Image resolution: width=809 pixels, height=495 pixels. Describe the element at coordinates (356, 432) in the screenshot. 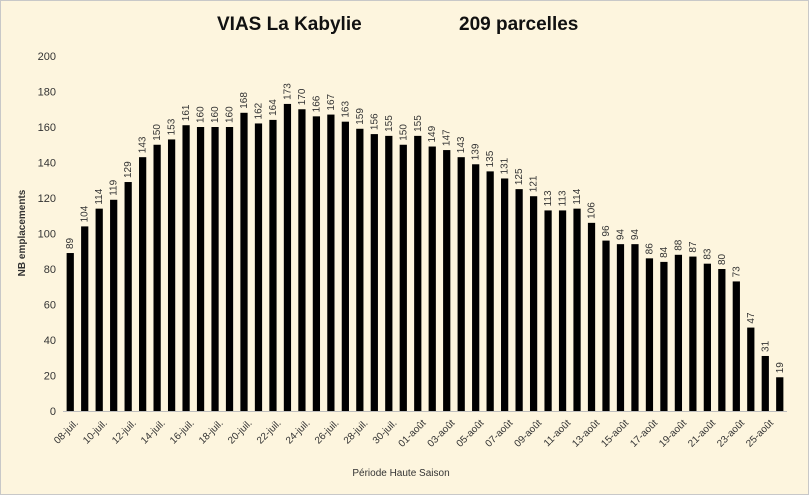

I see `x-tick-label: 28-juil.` at that location.